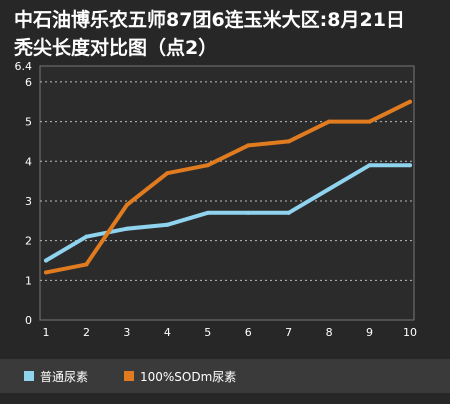 Image resolution: width=450 pixels, height=404 pixels. I want to click on legend-label-series-2: 100%SODm尿素, so click(188, 376).